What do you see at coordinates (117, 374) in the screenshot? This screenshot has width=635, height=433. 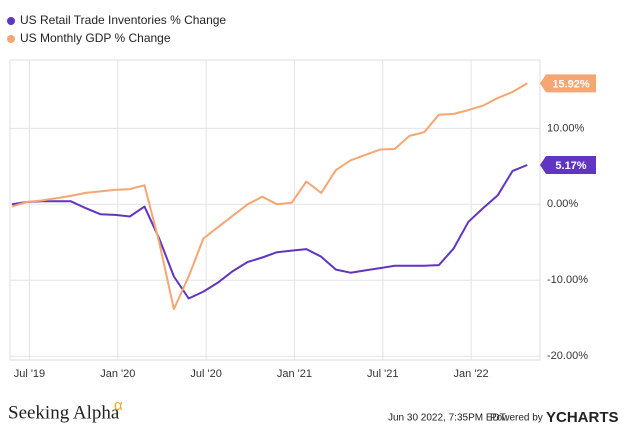 I see `x-tick-label: Jan '20` at bounding box center [117, 374].